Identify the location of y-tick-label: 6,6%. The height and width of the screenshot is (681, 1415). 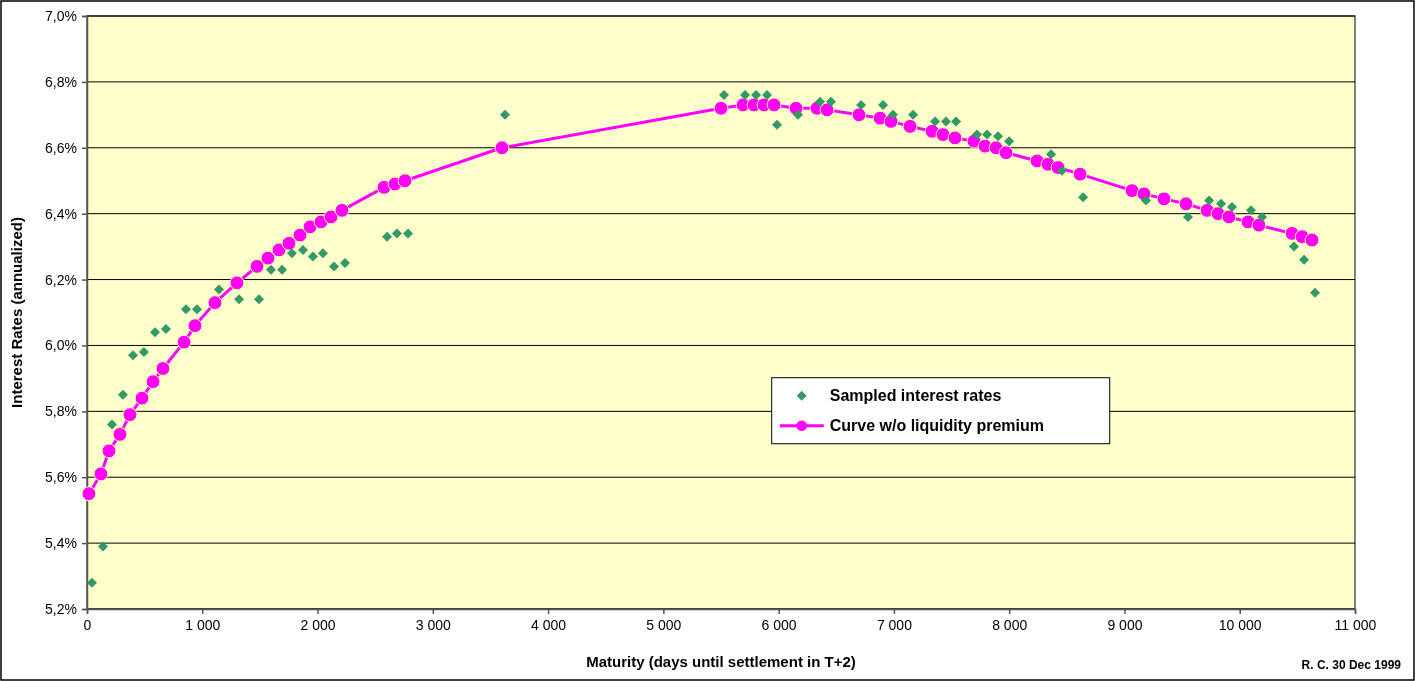
(61, 147).